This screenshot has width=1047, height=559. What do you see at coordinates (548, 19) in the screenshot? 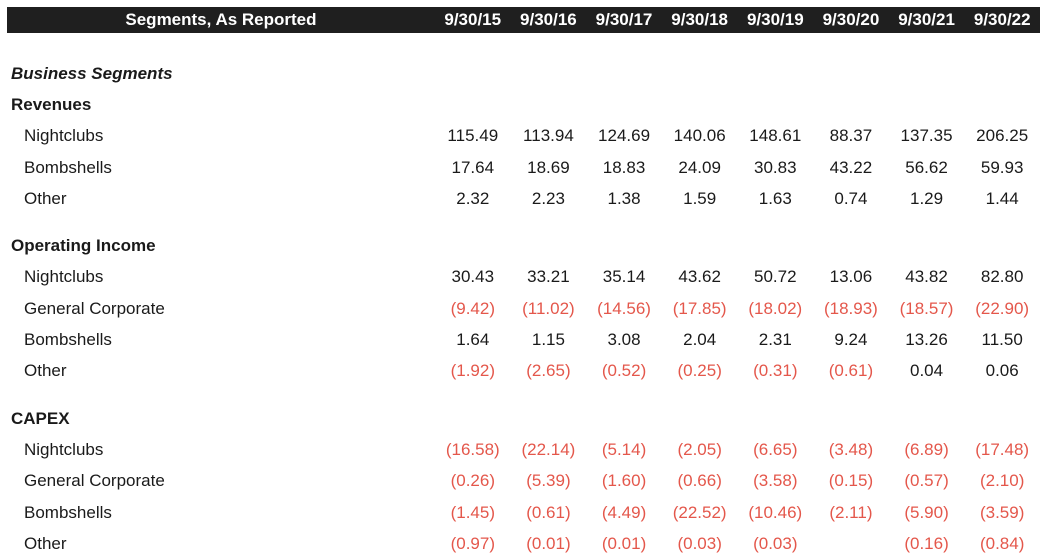
I see `period-header: 9/30/16` at bounding box center [548, 19].